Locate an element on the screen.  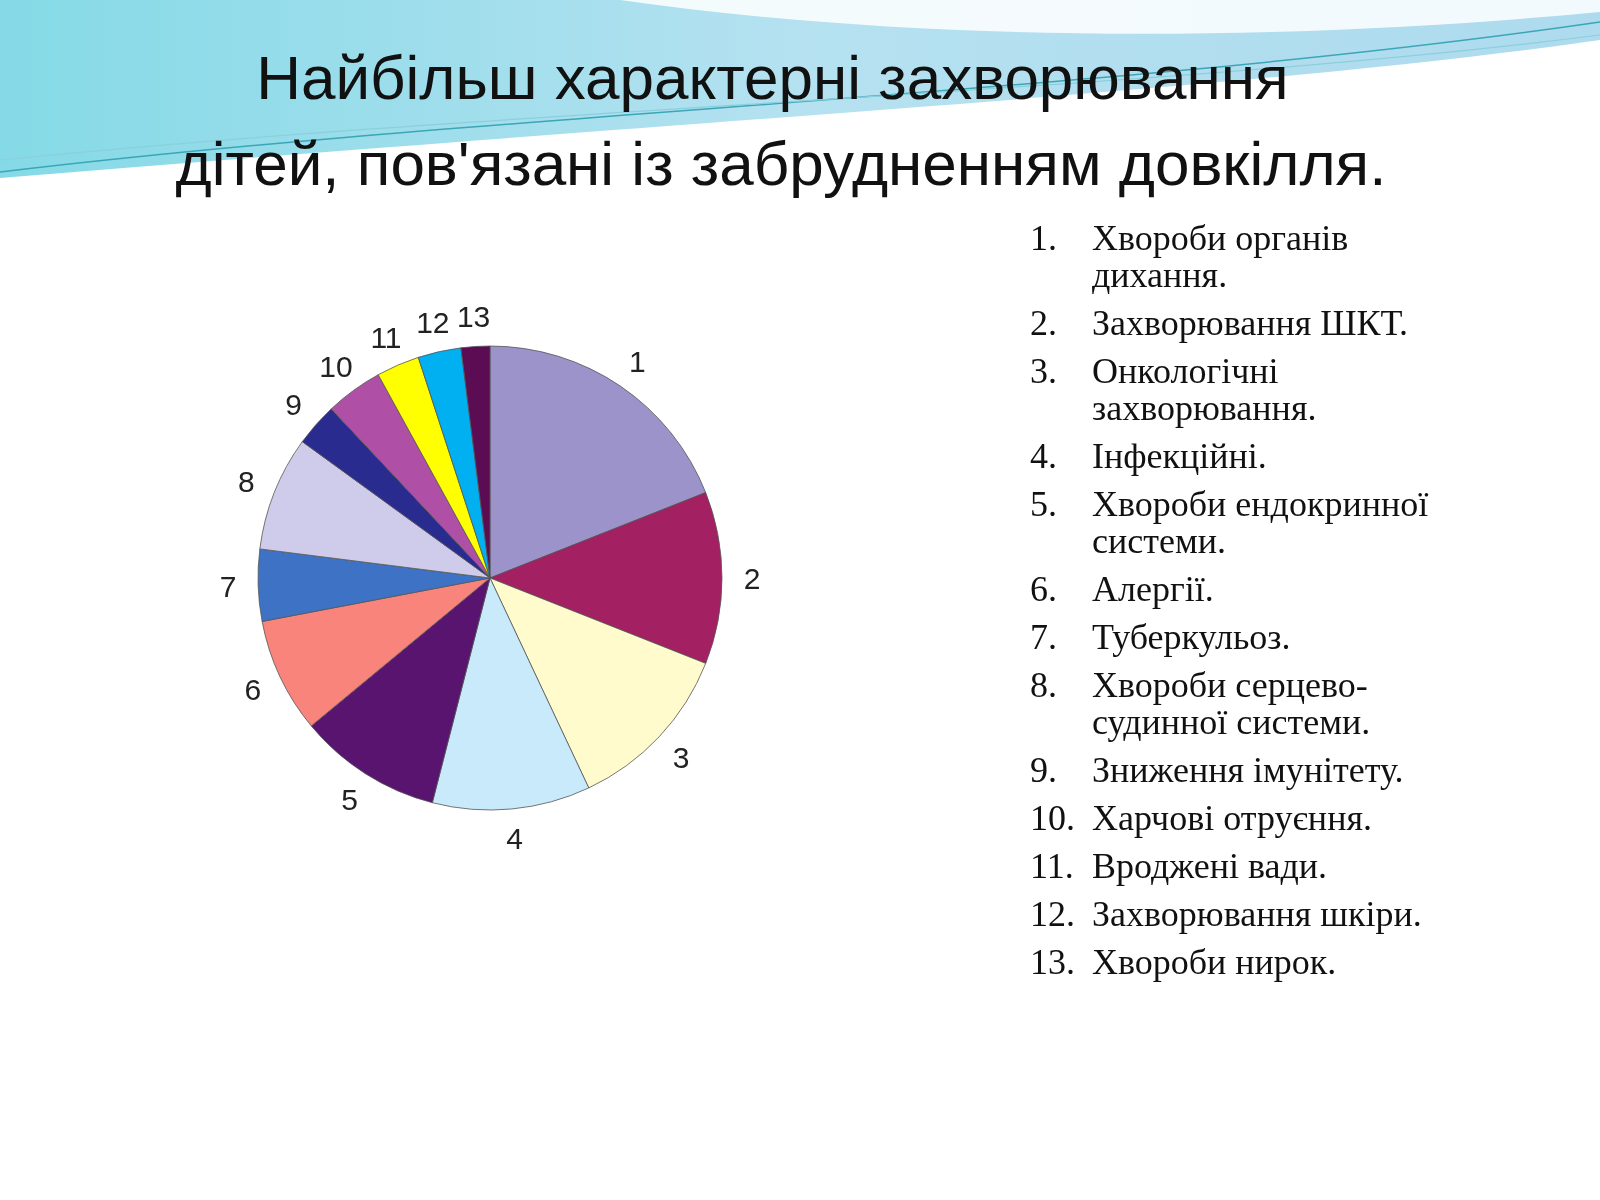
slice-label: 13 is located at coordinates (473, 317).